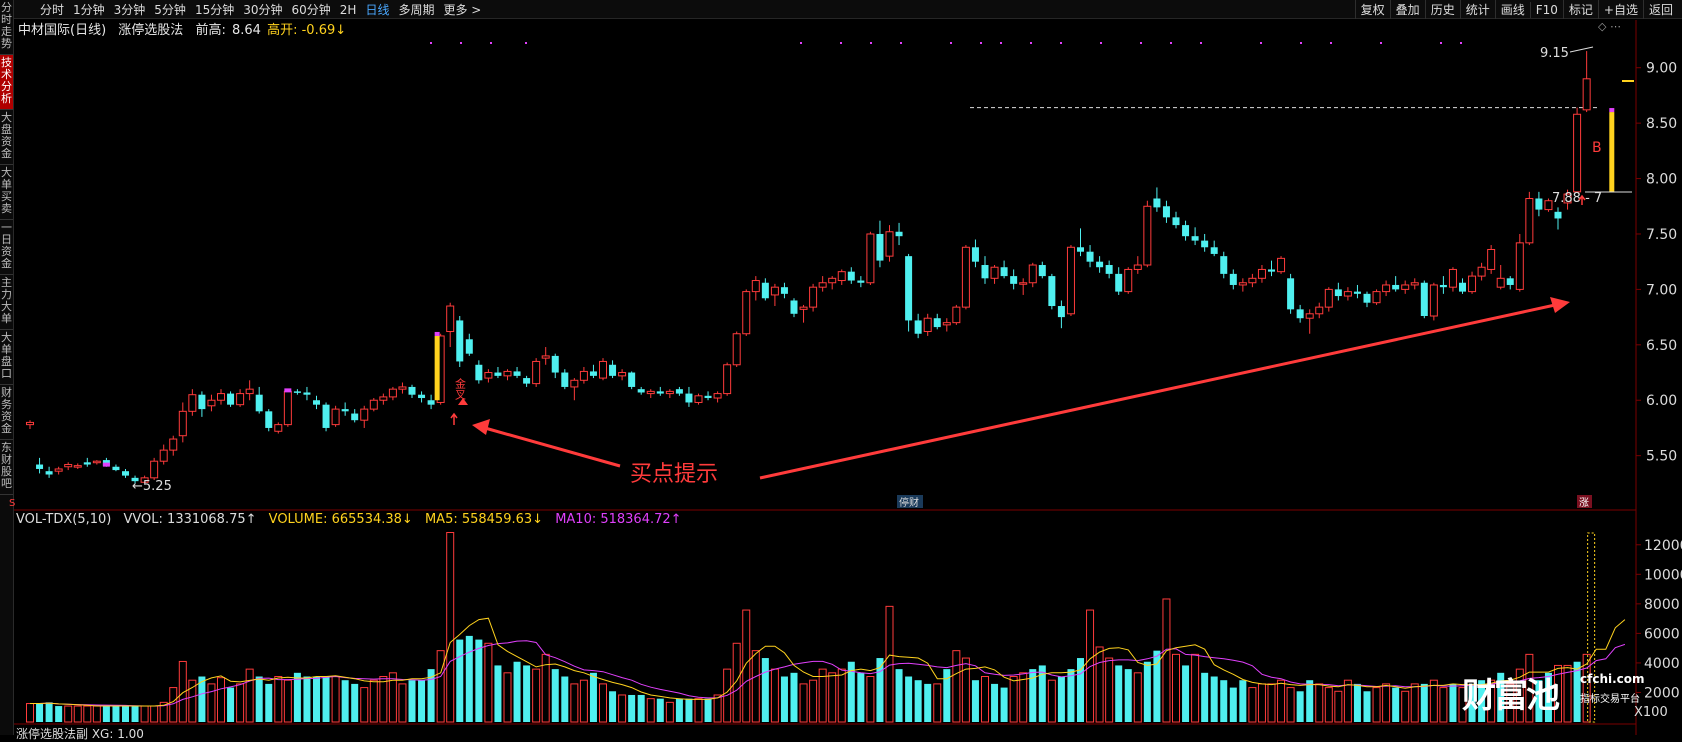 This screenshot has height=742, width=1682. Describe the element at coordinates (348, 10) in the screenshot. I see `period-tab-7: 2H` at that location.